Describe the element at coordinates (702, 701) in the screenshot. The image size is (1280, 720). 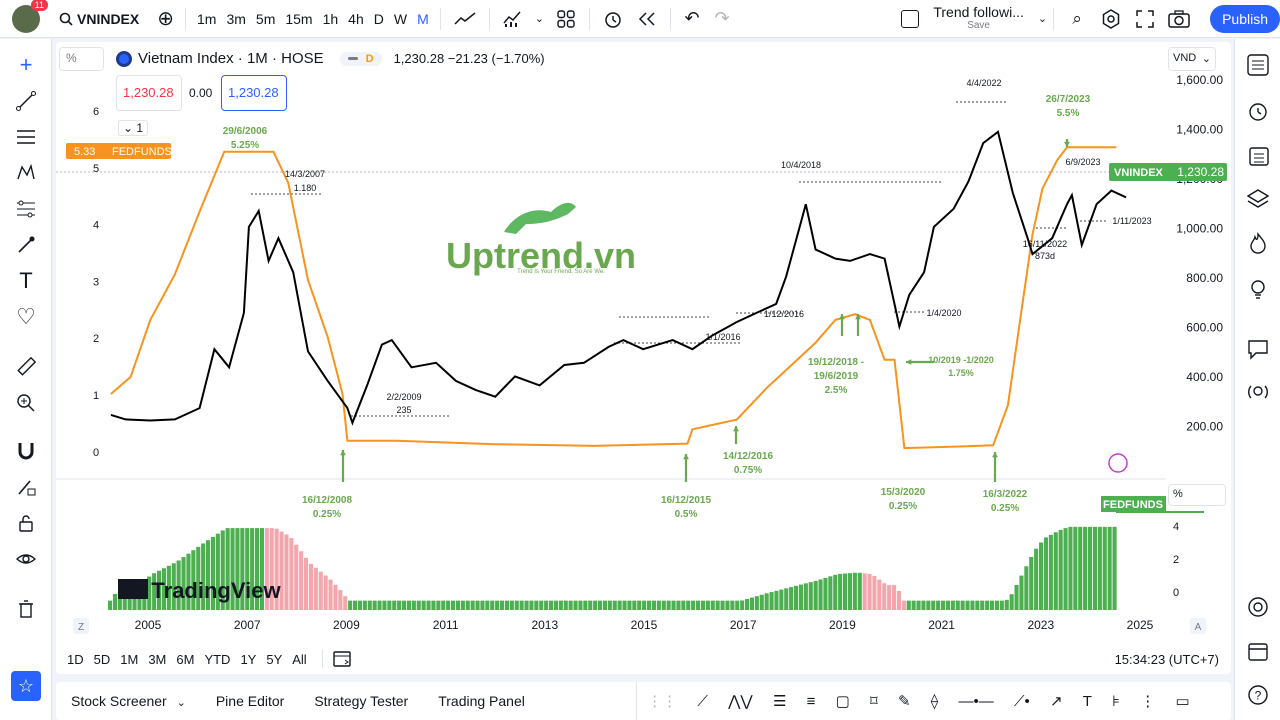
I see `trend-line-icon: ⟋` at that location.